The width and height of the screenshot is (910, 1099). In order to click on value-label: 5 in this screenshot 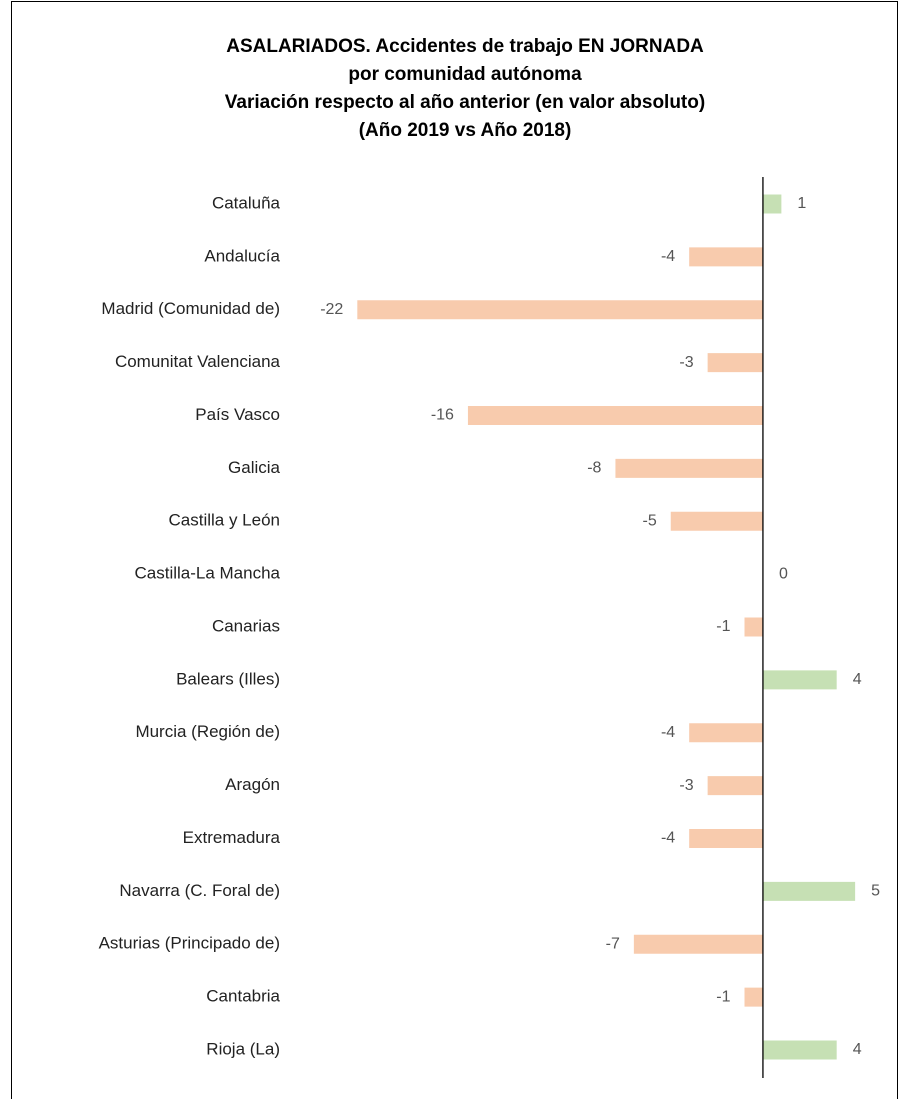, I will do `click(875, 891)`.